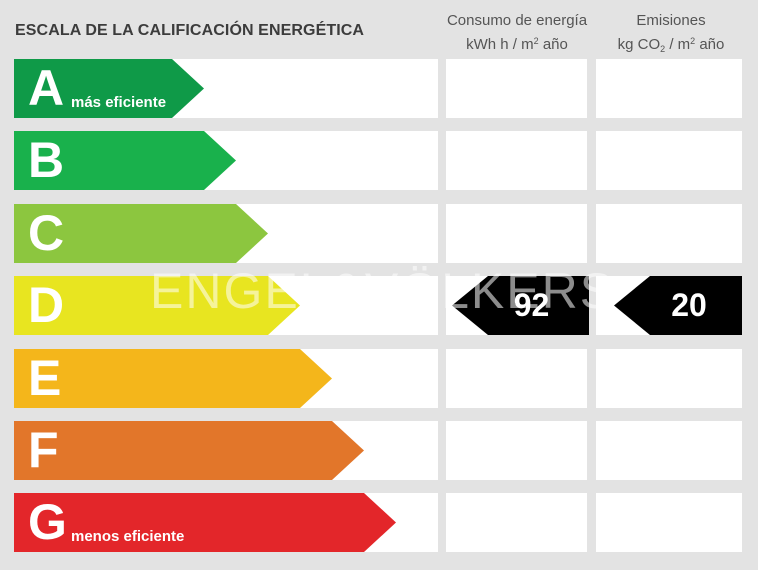 The width and height of the screenshot is (758, 570). What do you see at coordinates (379, 450) in the screenshot?
I see `rating-row-f: F` at bounding box center [379, 450].